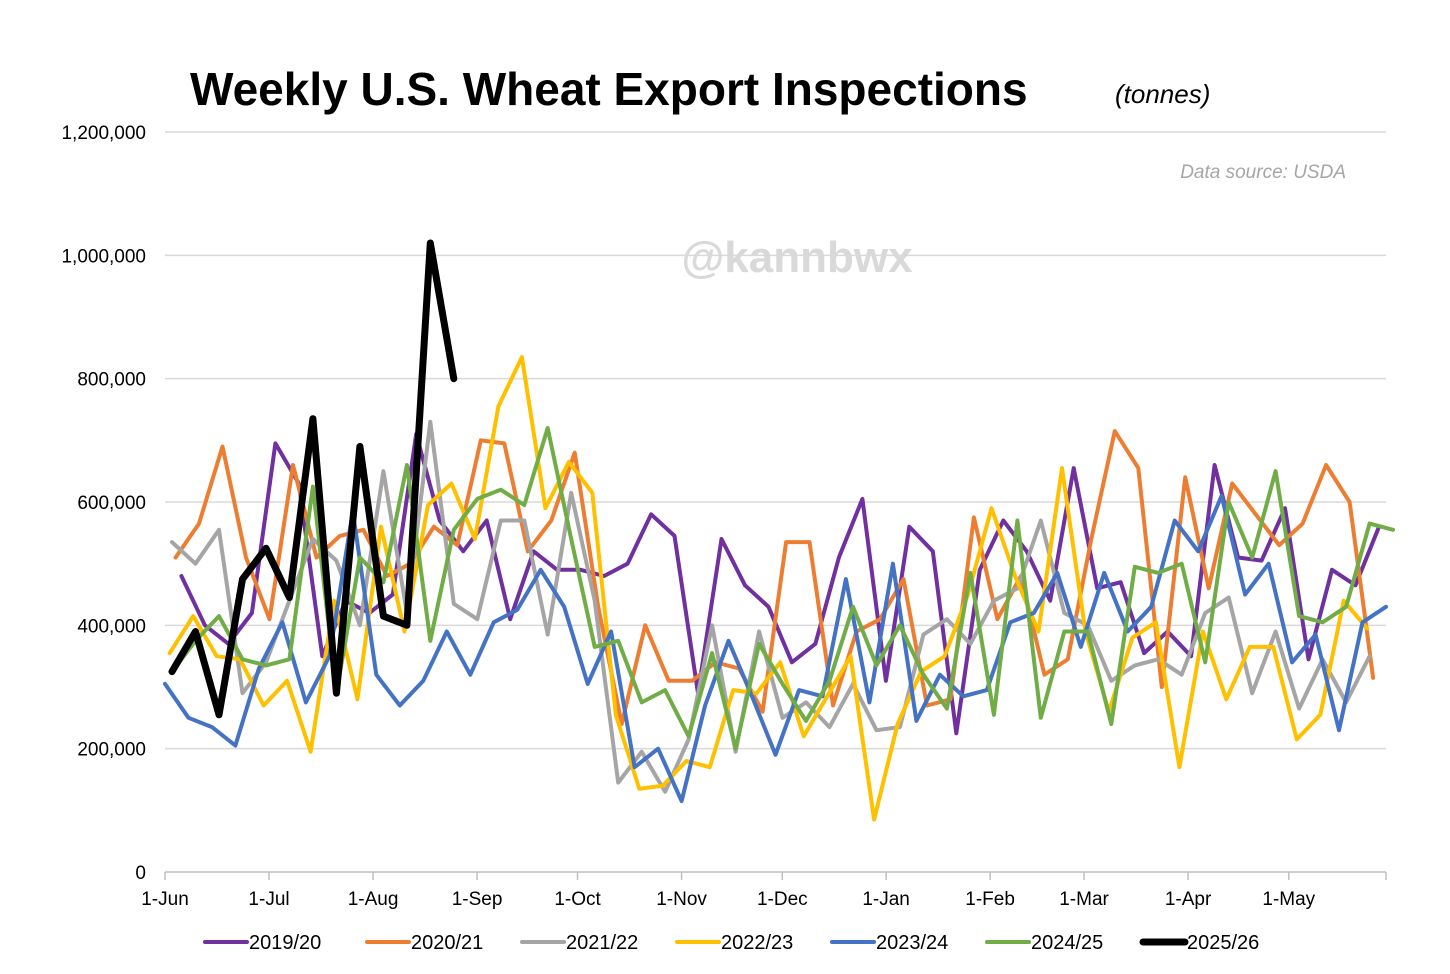  I want to click on legend-label: 2020/21, so click(447, 943).